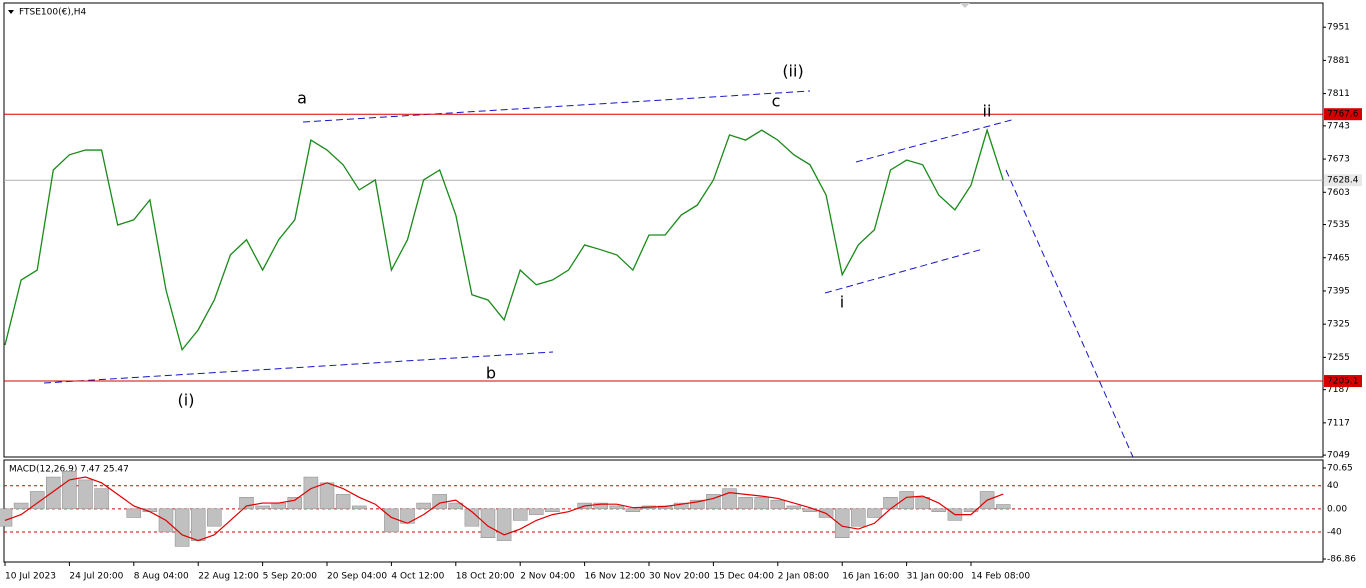  Describe the element at coordinates (935, 577) in the screenshot. I see `x-tick-label: 31 Jan 00:00` at that location.